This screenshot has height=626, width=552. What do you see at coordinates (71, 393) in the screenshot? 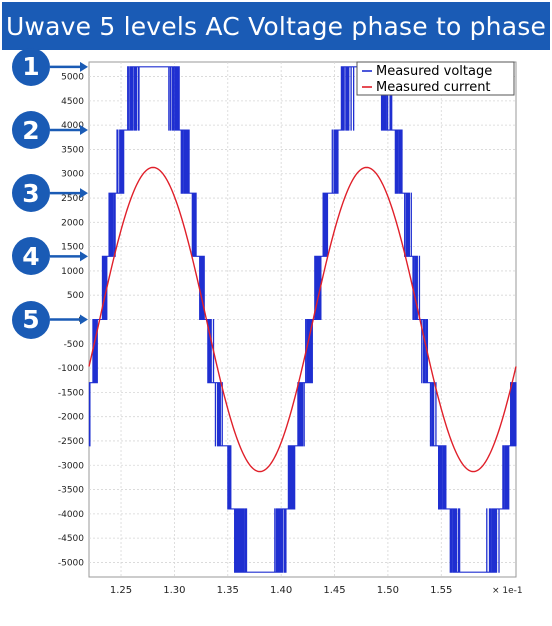
I see `y-tick-label: -1500` at bounding box center [71, 393].